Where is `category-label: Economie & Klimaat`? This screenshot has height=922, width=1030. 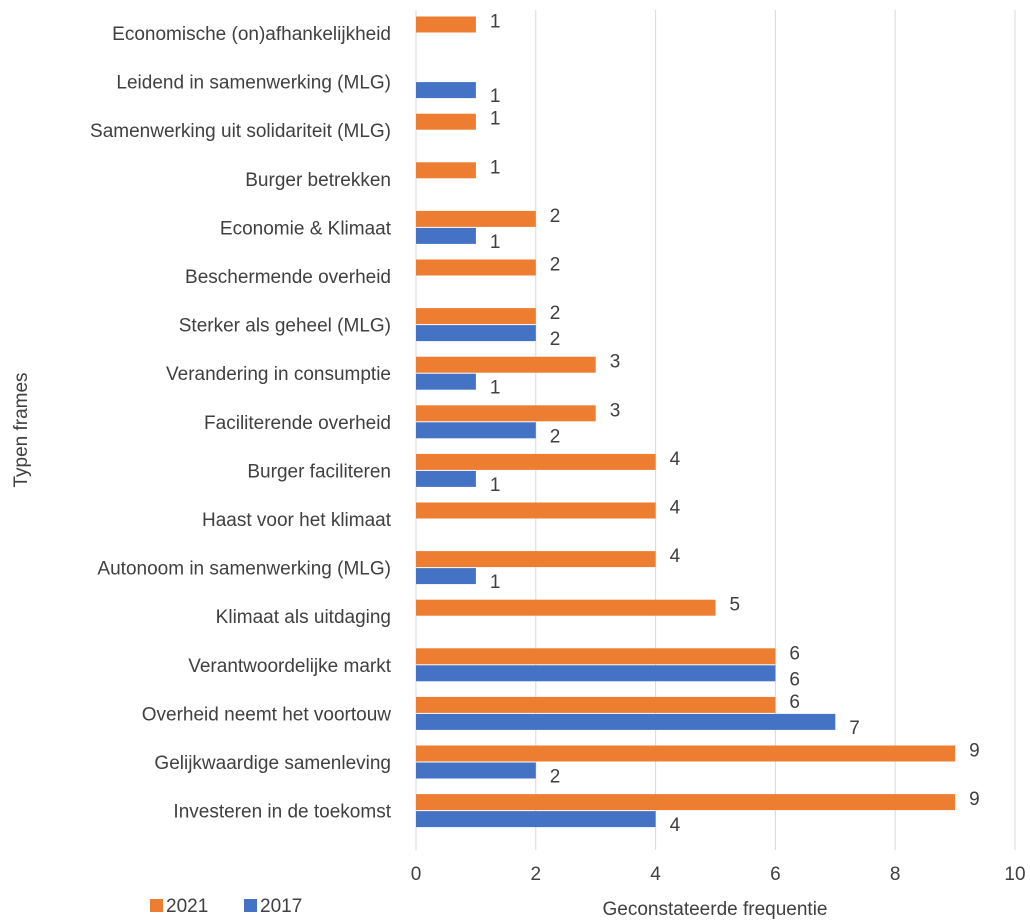
category-label: Economie & Klimaat is located at coordinates (306, 228).